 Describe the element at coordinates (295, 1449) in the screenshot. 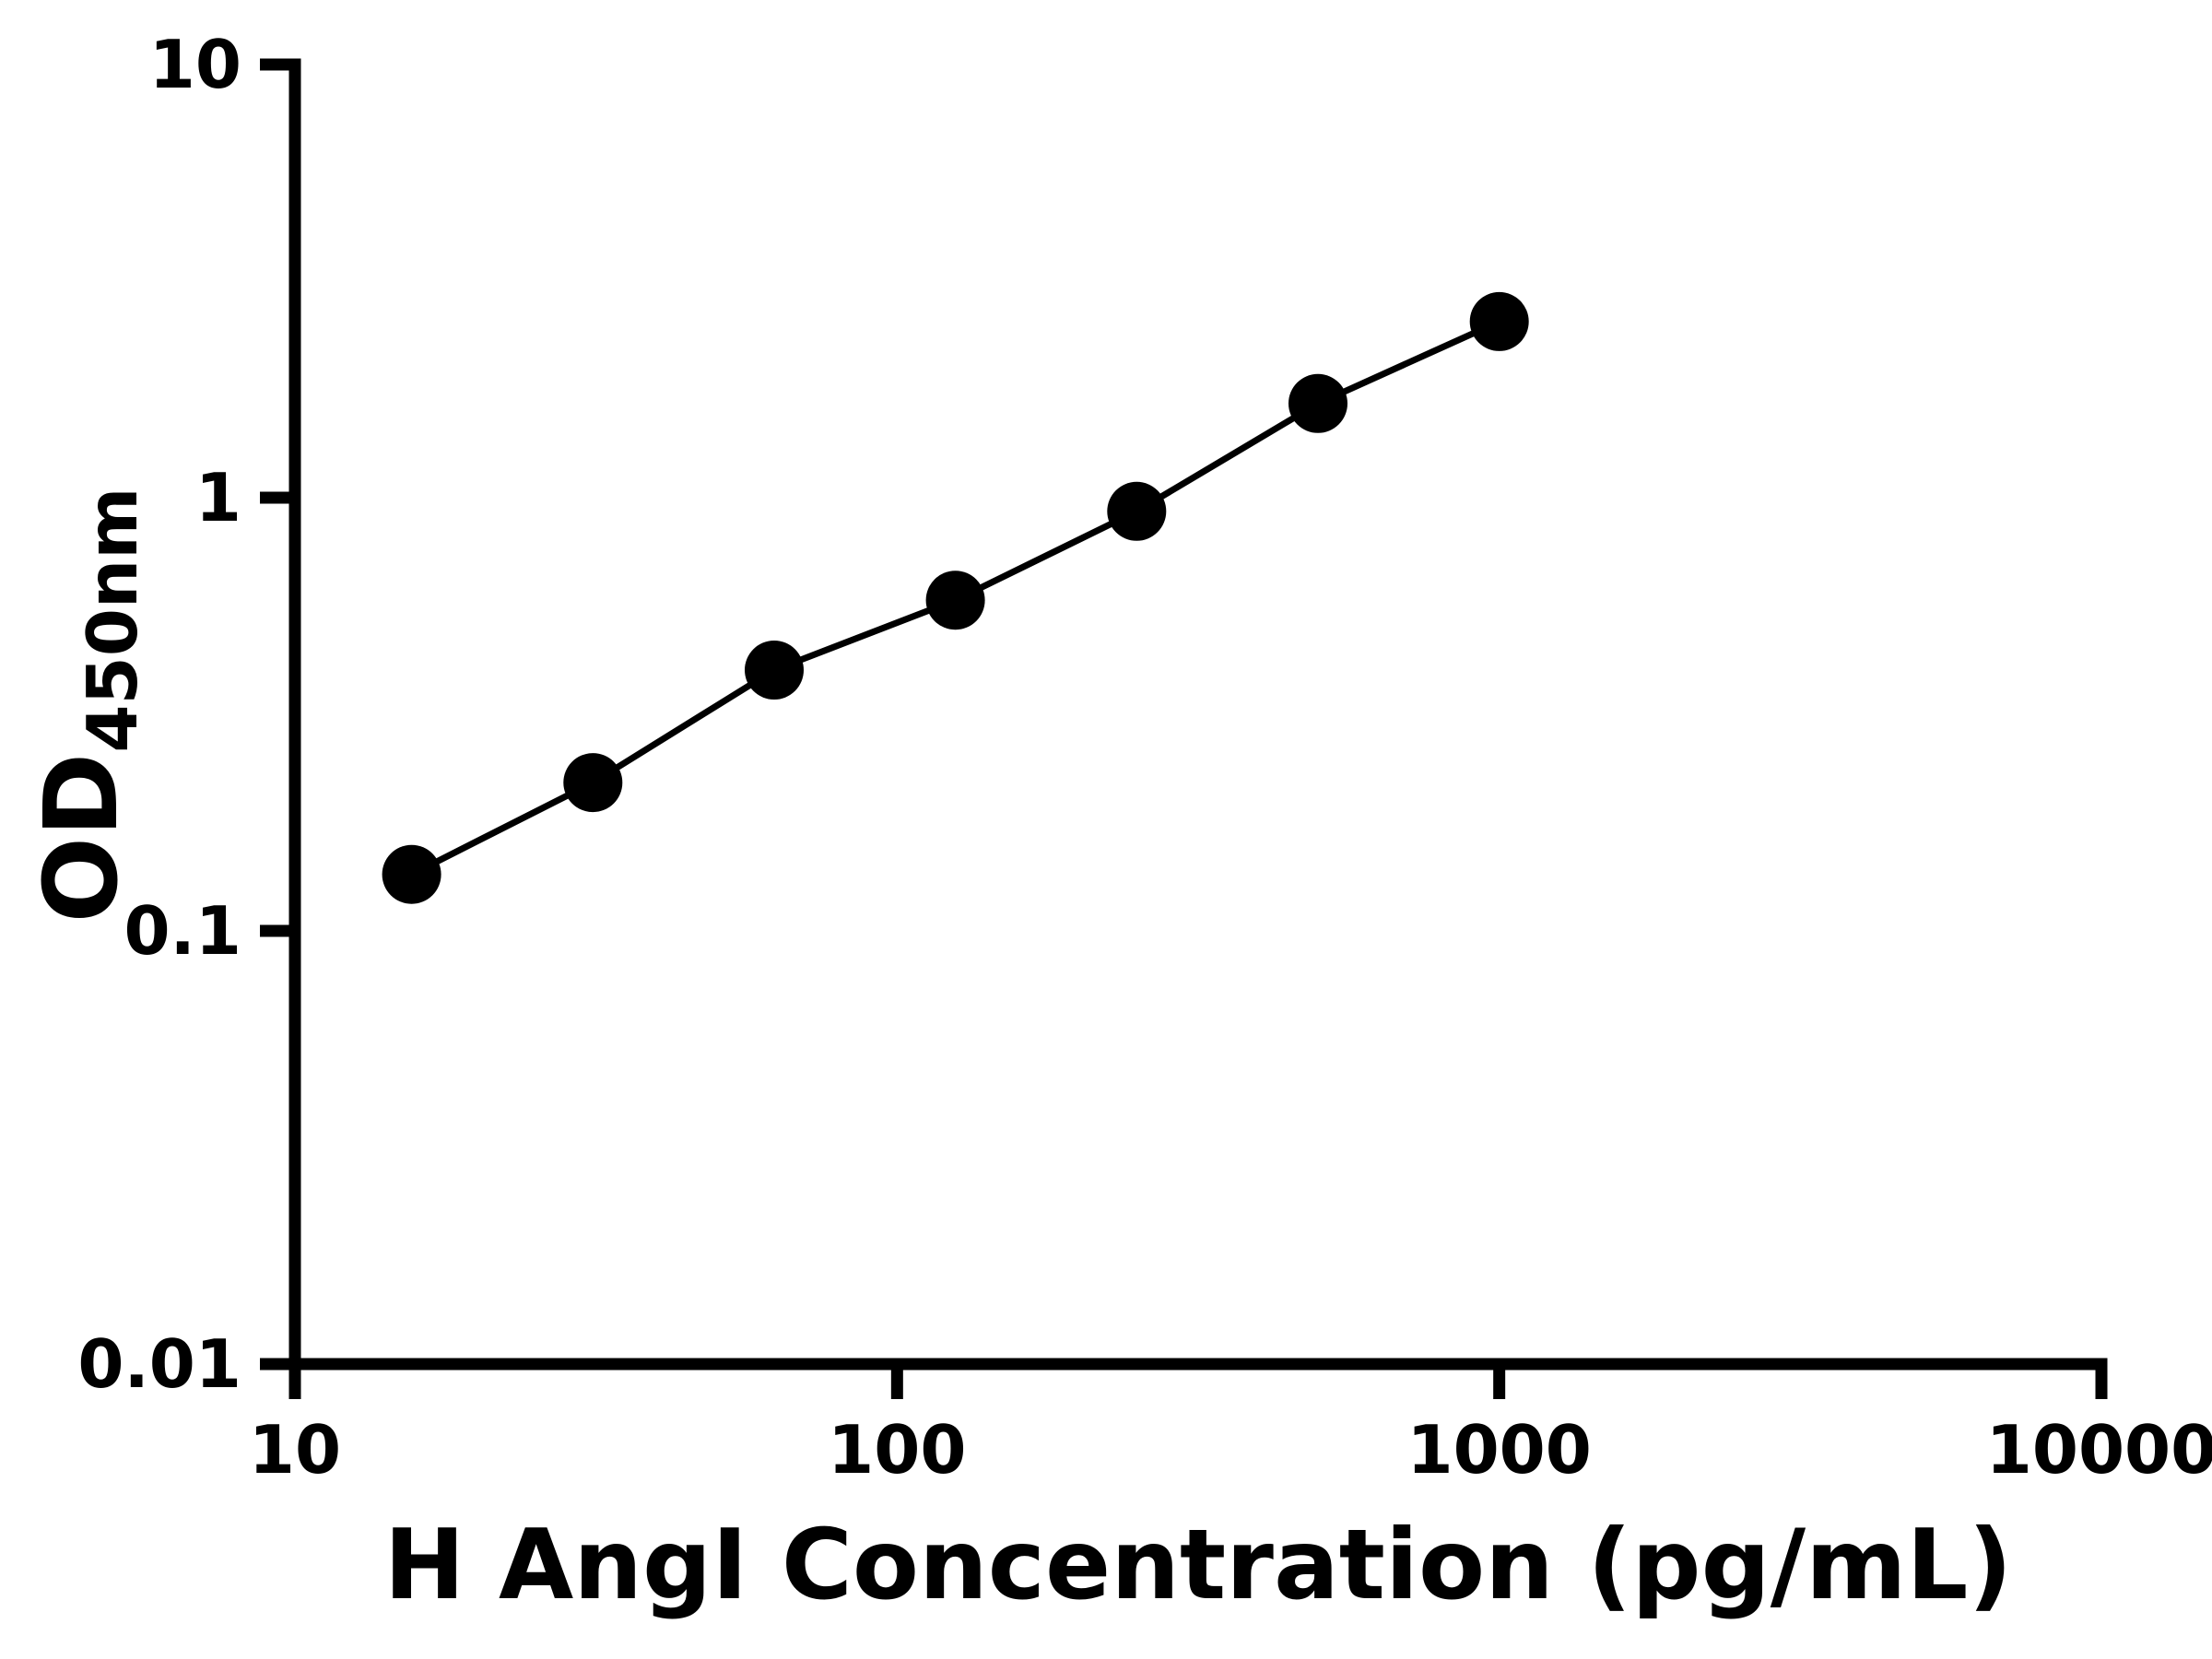

I see `x-tick-label: 10` at that location.